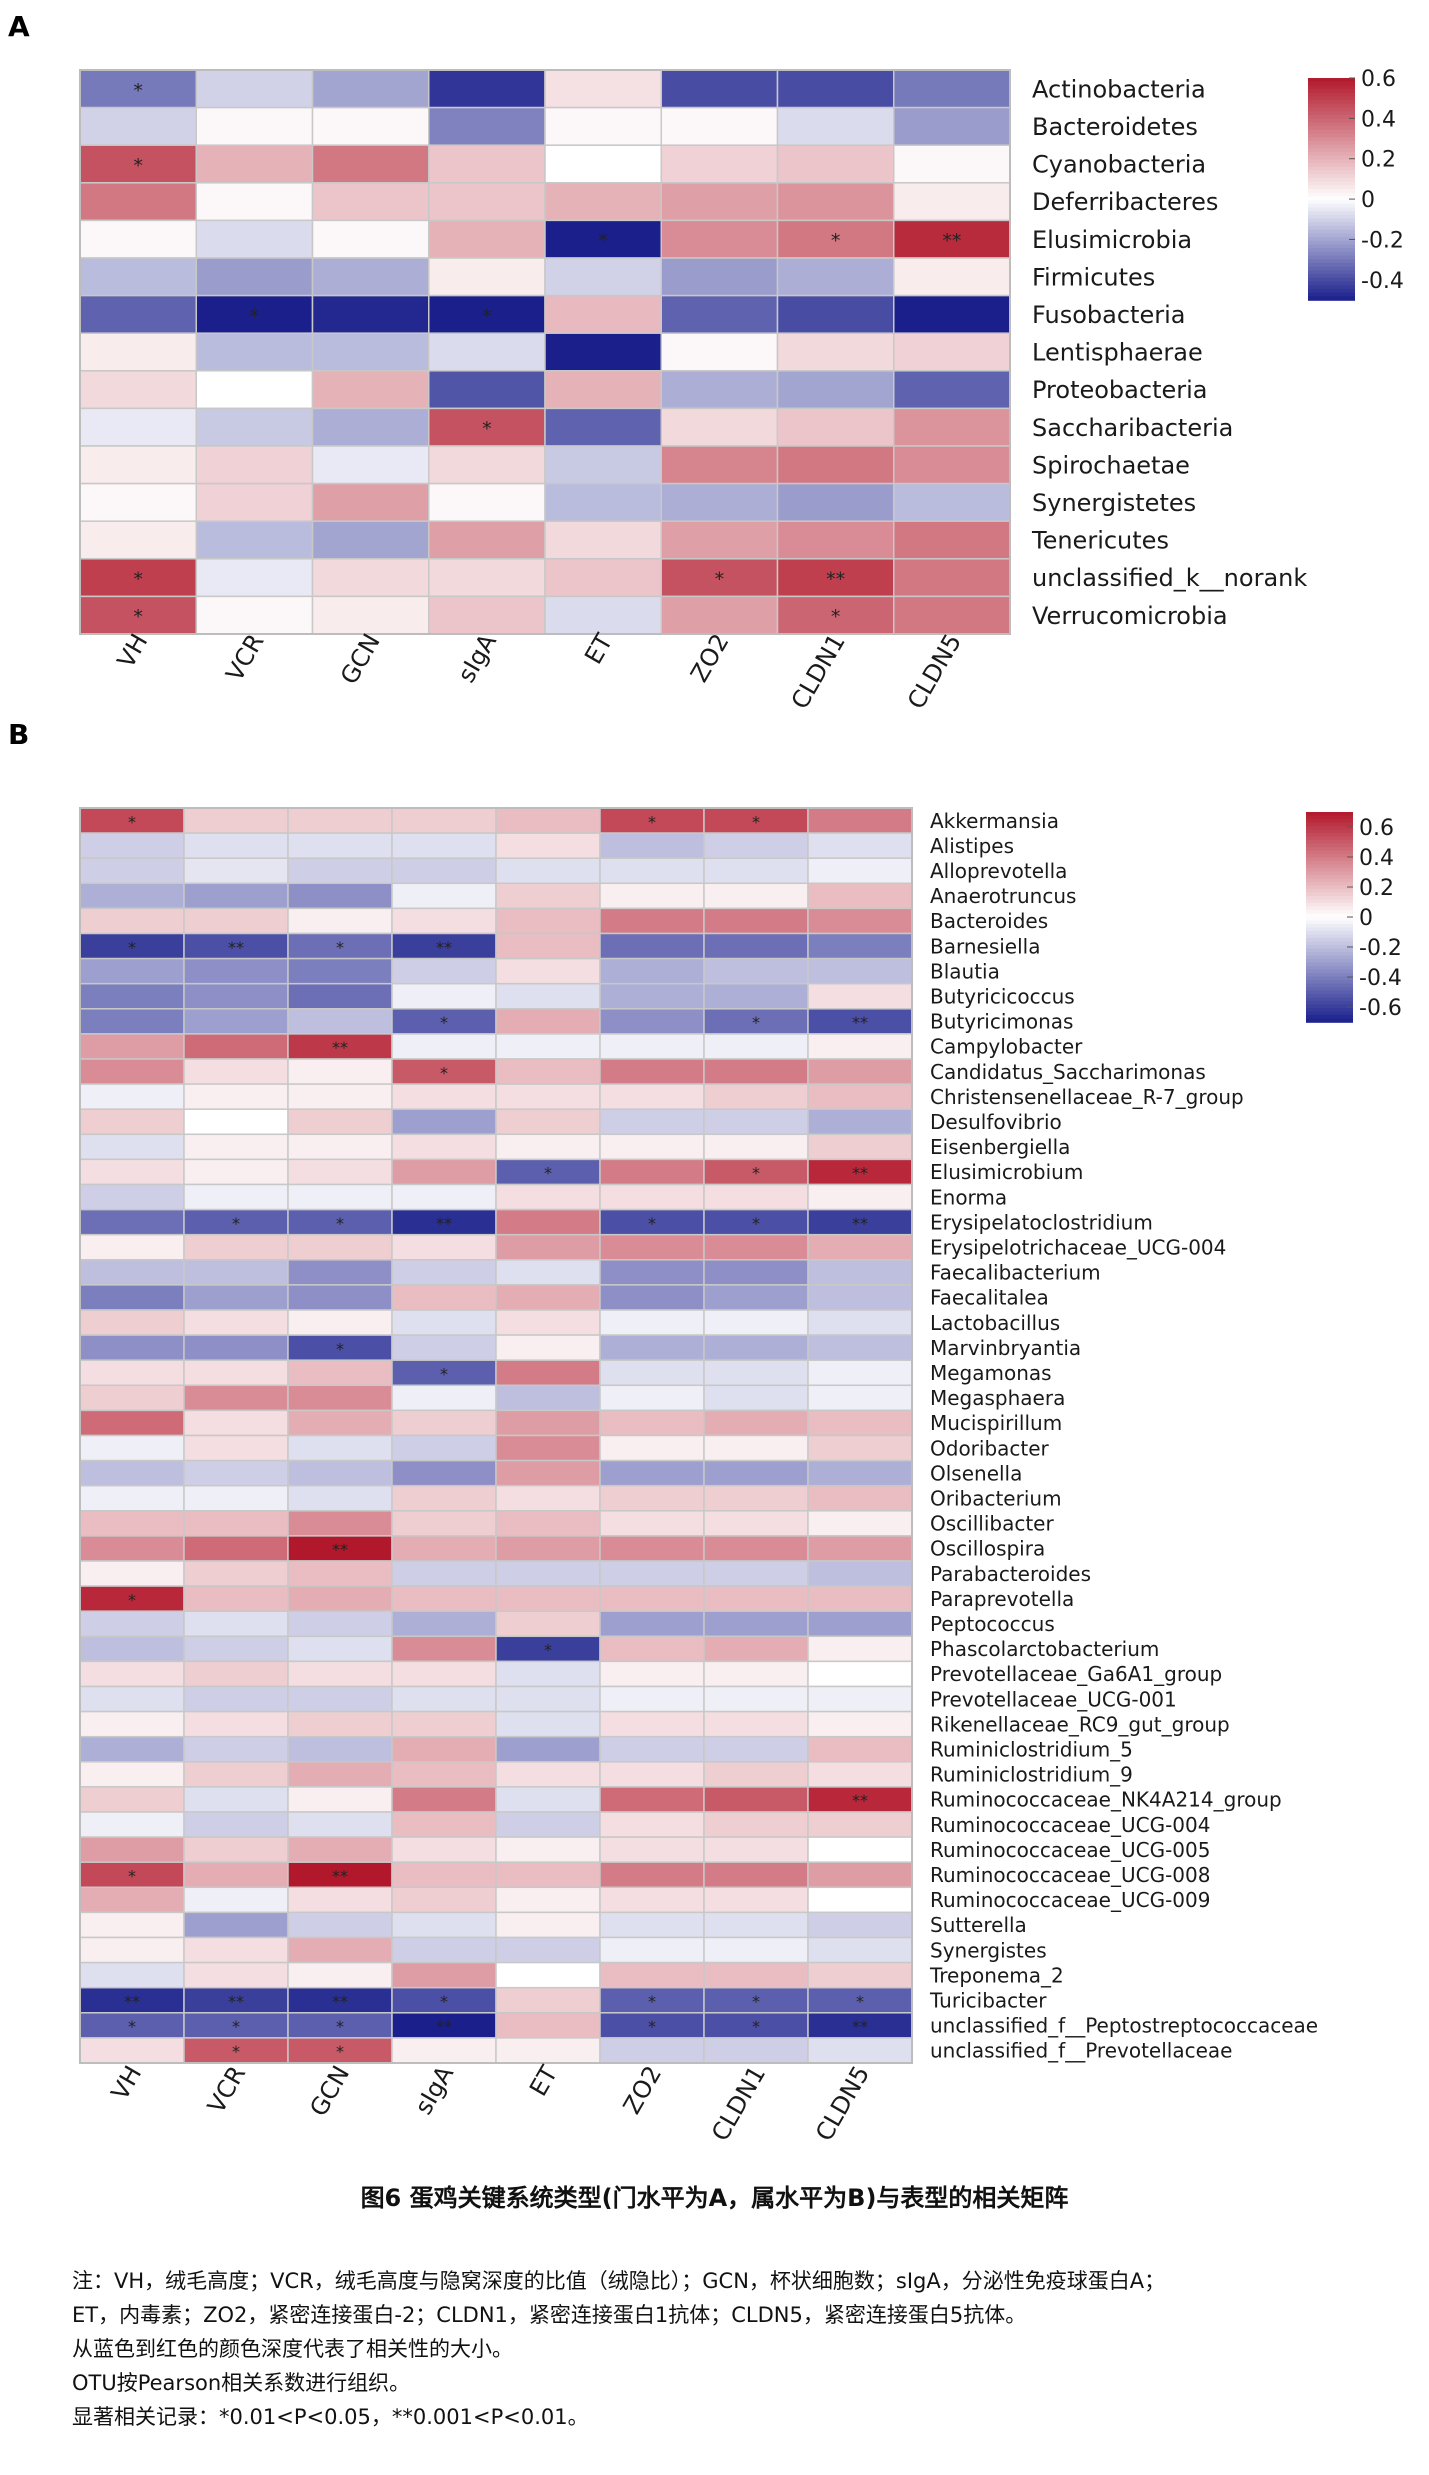  What do you see at coordinates (1119, 89) in the screenshot?
I see `row-label: Actinobacteria` at bounding box center [1119, 89].